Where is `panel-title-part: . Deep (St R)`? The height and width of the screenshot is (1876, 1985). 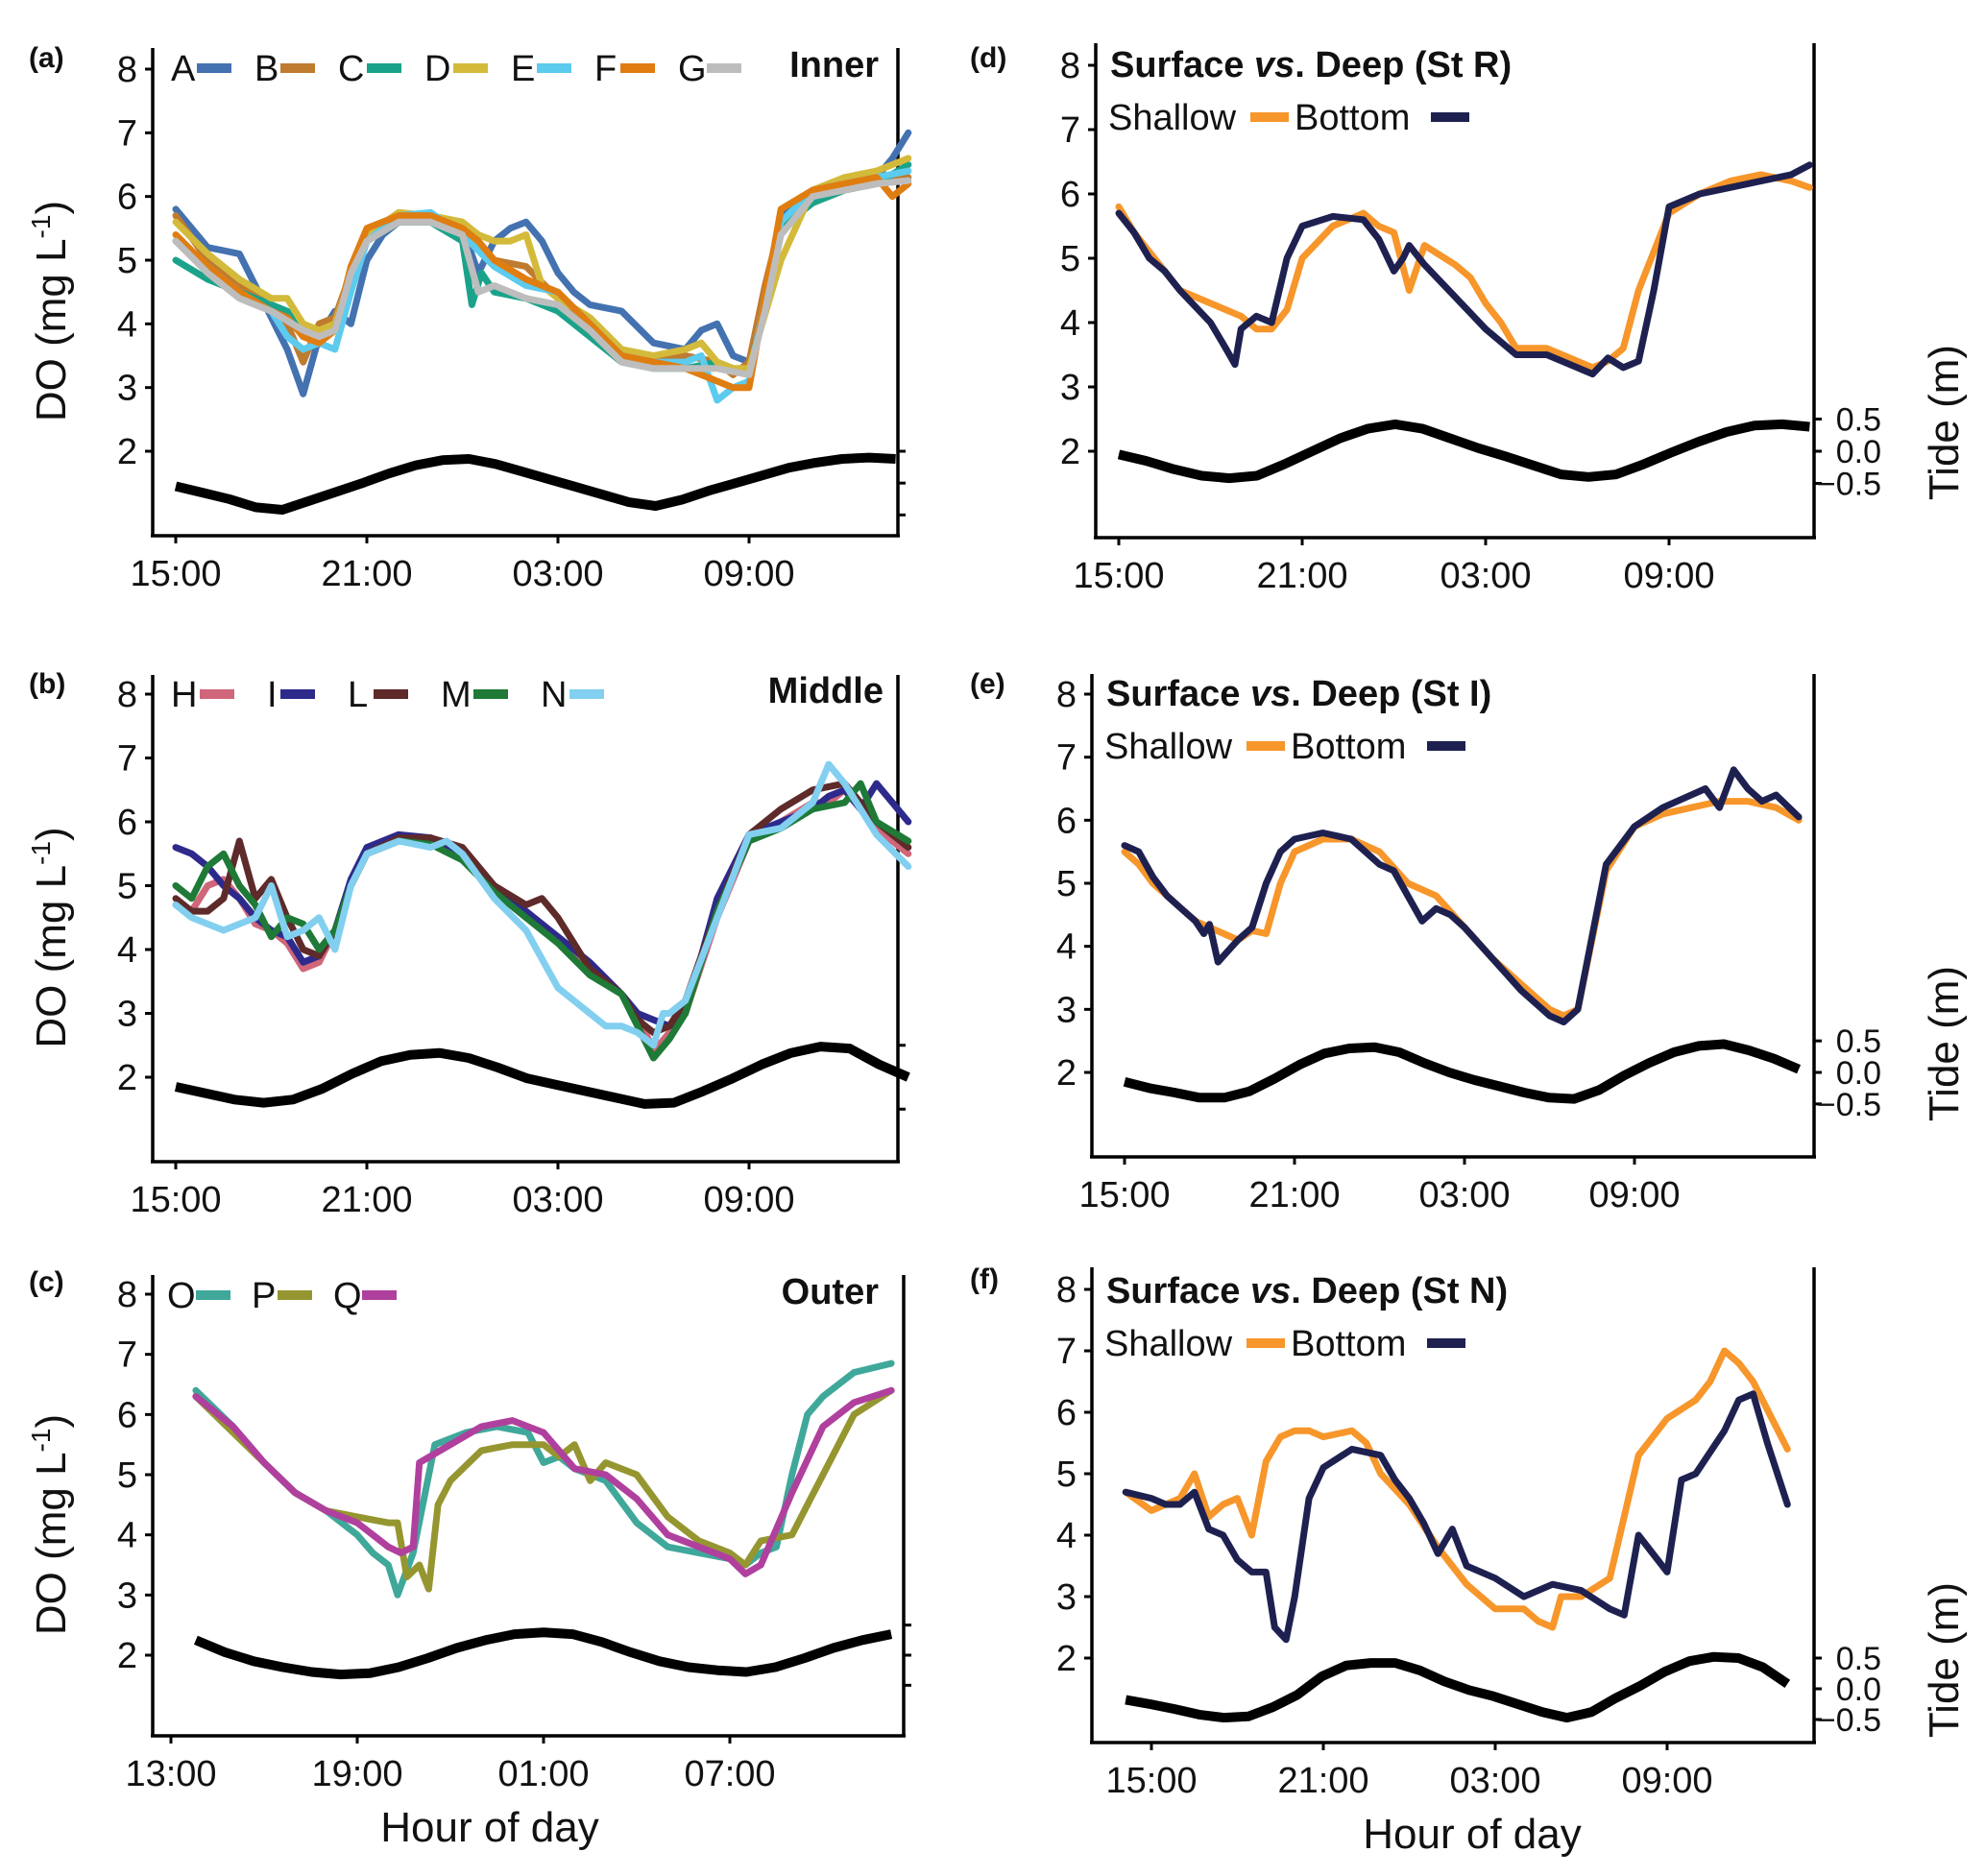
panel-title-part: . Deep (St R) is located at coordinates (1403, 65).